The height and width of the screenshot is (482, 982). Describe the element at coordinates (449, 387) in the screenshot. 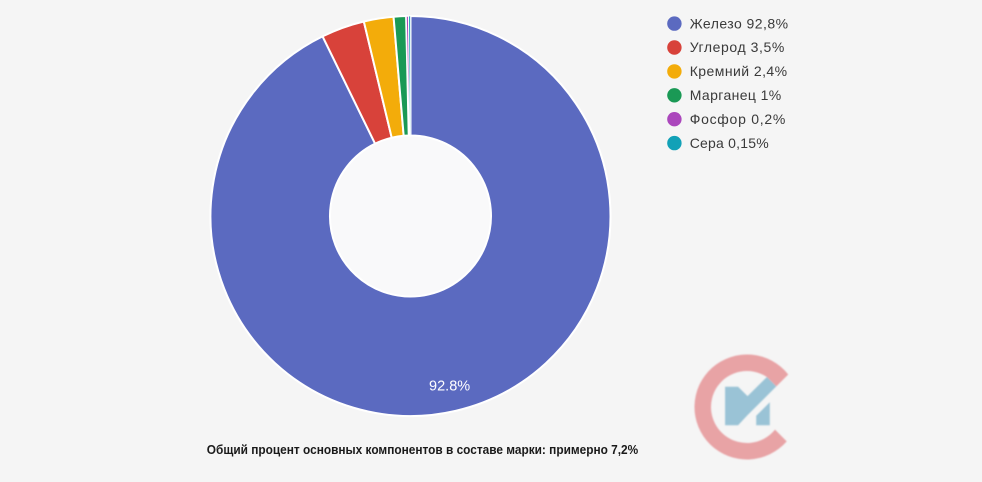

I see `svg-text: 92.8%` at that location.